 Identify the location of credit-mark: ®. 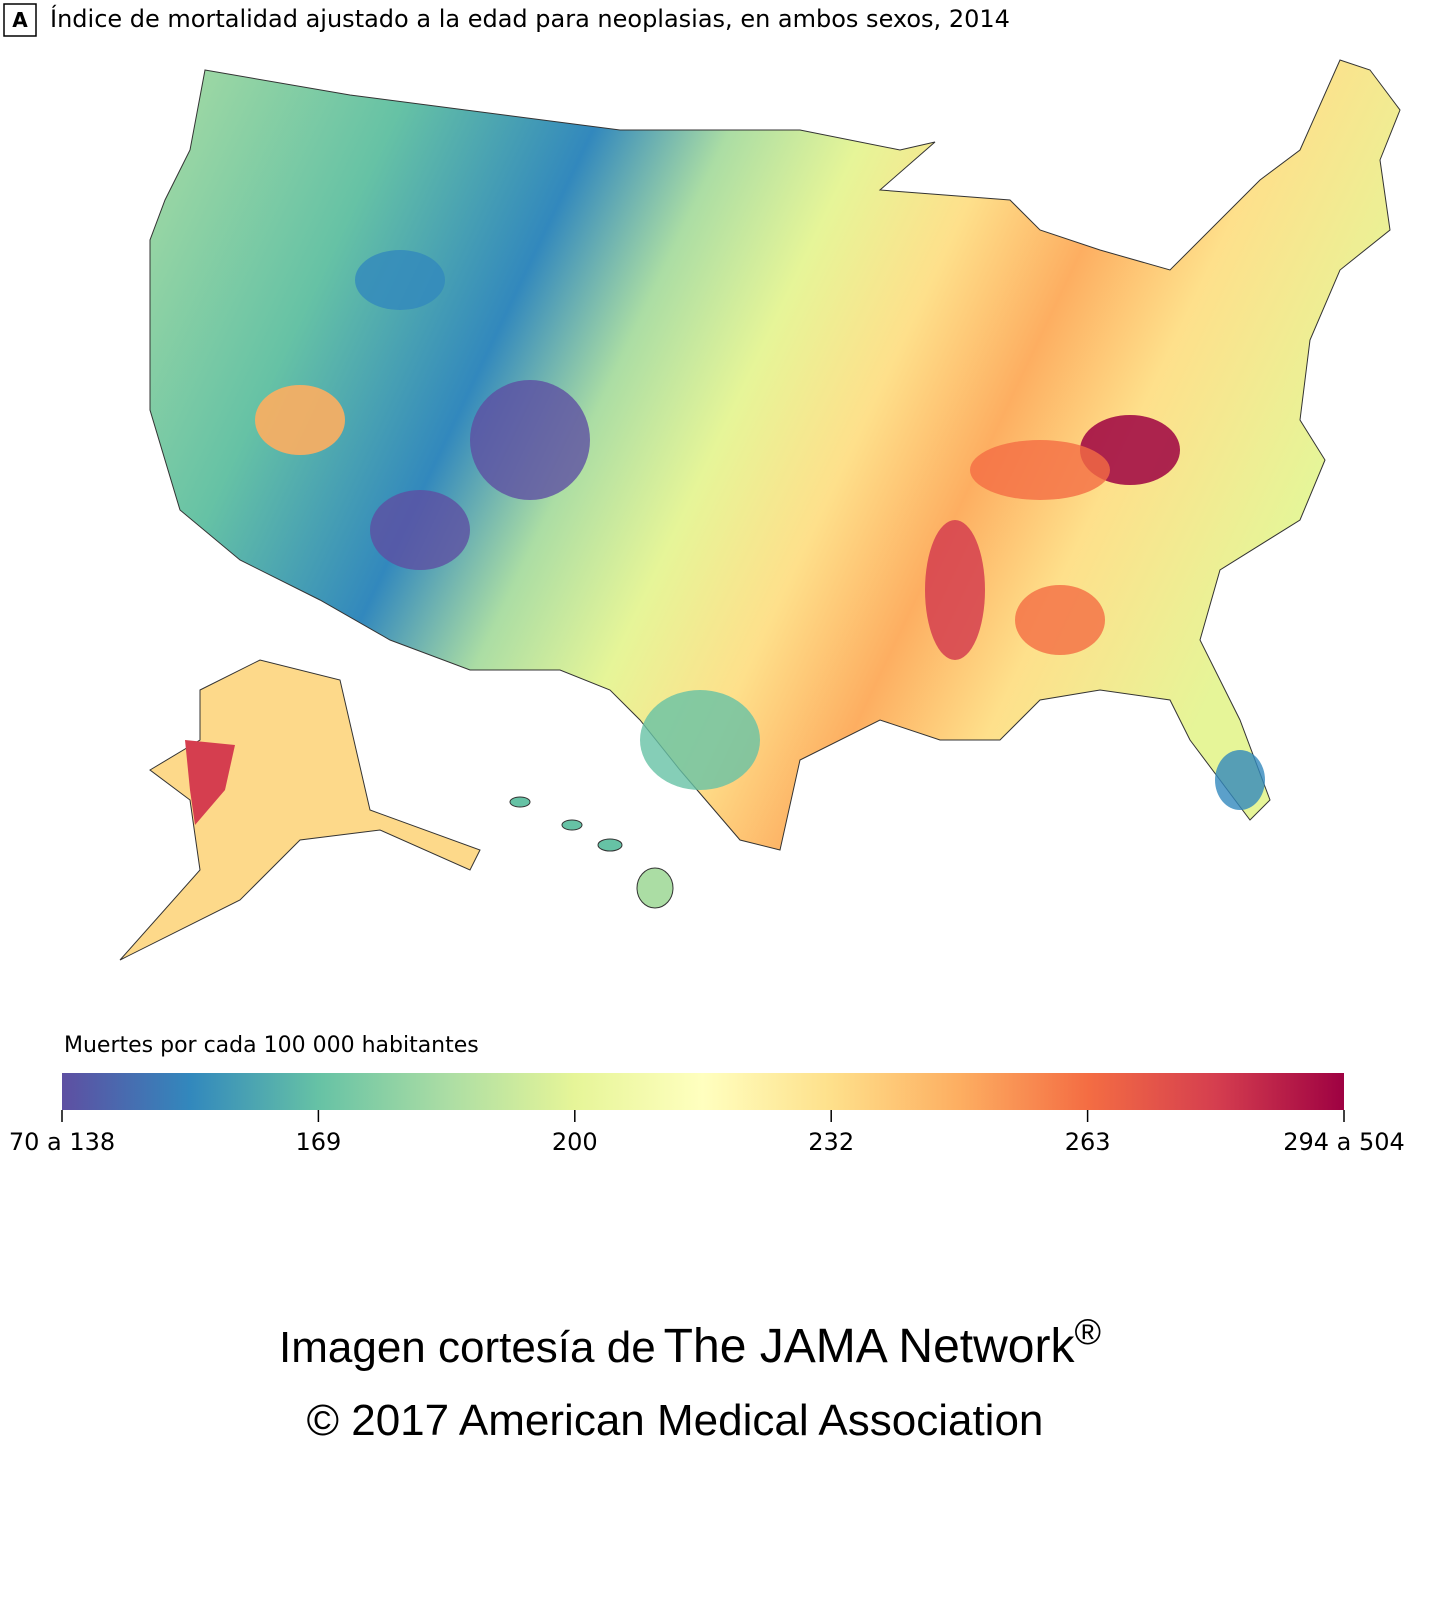
(1087, 1331).